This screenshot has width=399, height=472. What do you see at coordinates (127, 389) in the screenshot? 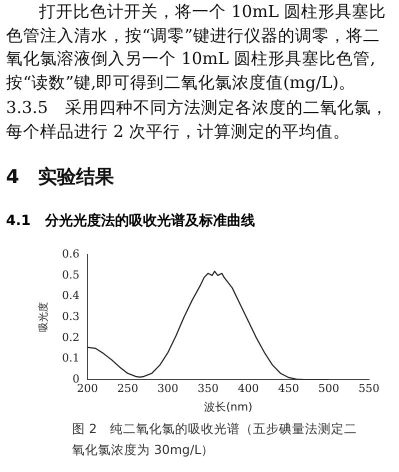
I see `x-tick-label: 250` at bounding box center [127, 389].